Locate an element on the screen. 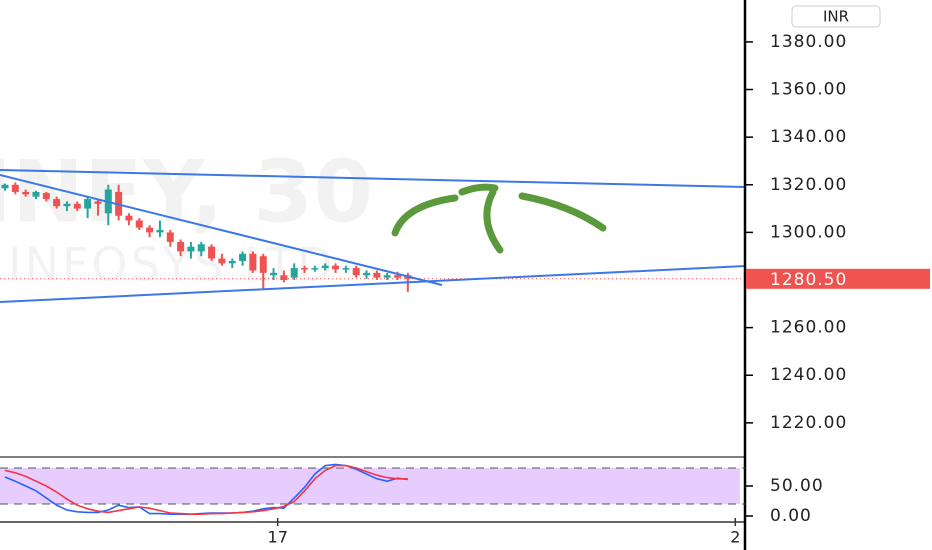 This screenshot has width=932, height=550. currency-box is located at coordinates (836, 16).